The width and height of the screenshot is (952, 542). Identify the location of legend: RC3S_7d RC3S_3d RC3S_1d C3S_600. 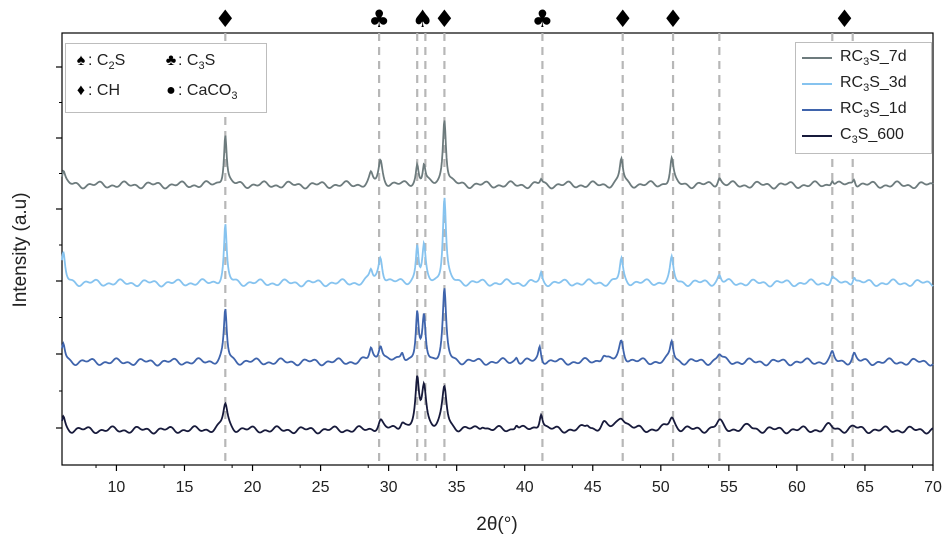
(863, 98).